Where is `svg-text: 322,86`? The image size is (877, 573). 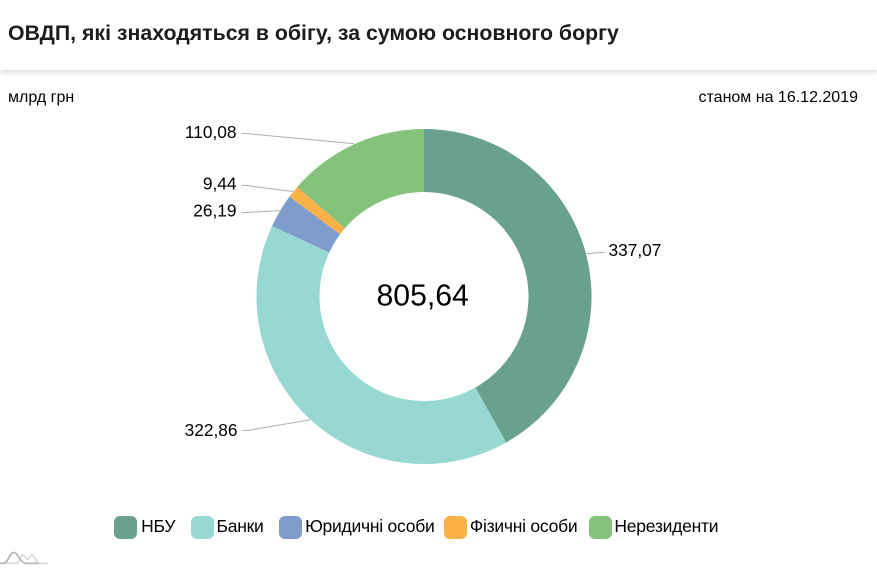 svg-text: 322,86 is located at coordinates (211, 430).